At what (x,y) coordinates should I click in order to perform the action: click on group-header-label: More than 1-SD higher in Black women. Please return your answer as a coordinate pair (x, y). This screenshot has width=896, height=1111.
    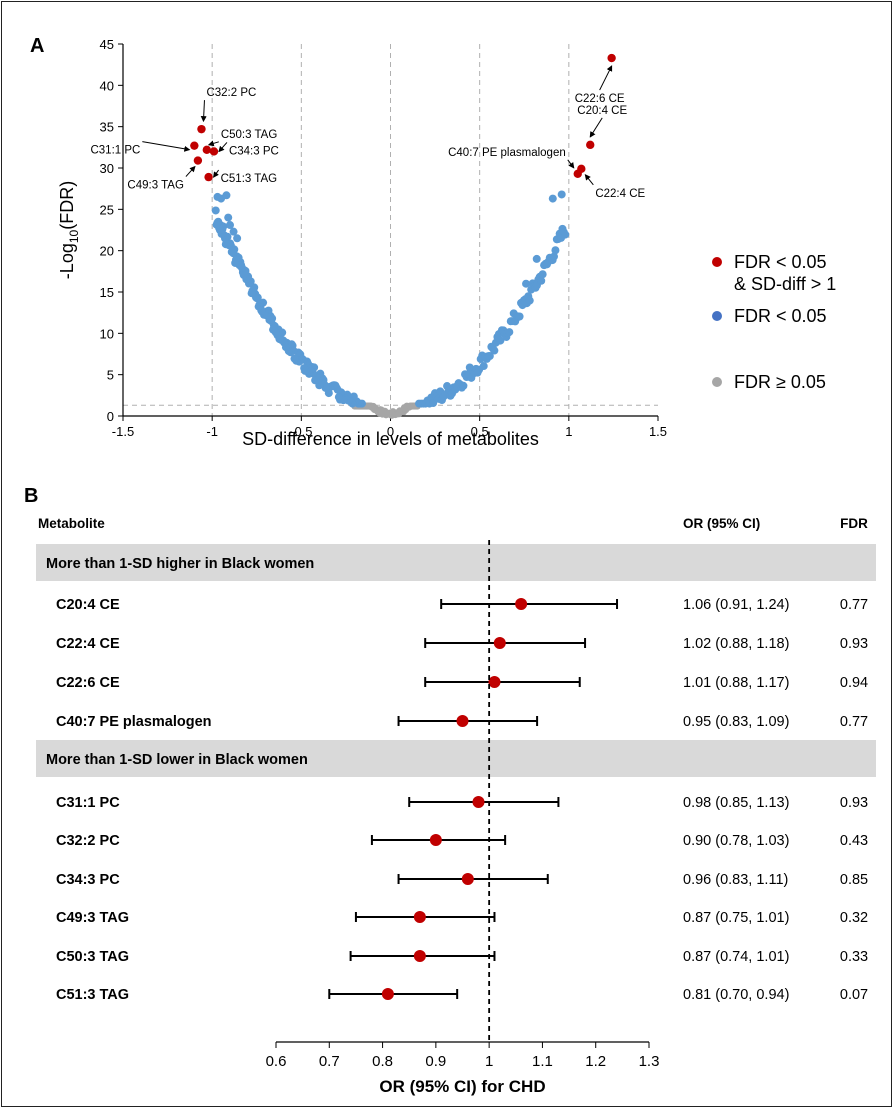
    Looking at the image, I should click on (180, 564).